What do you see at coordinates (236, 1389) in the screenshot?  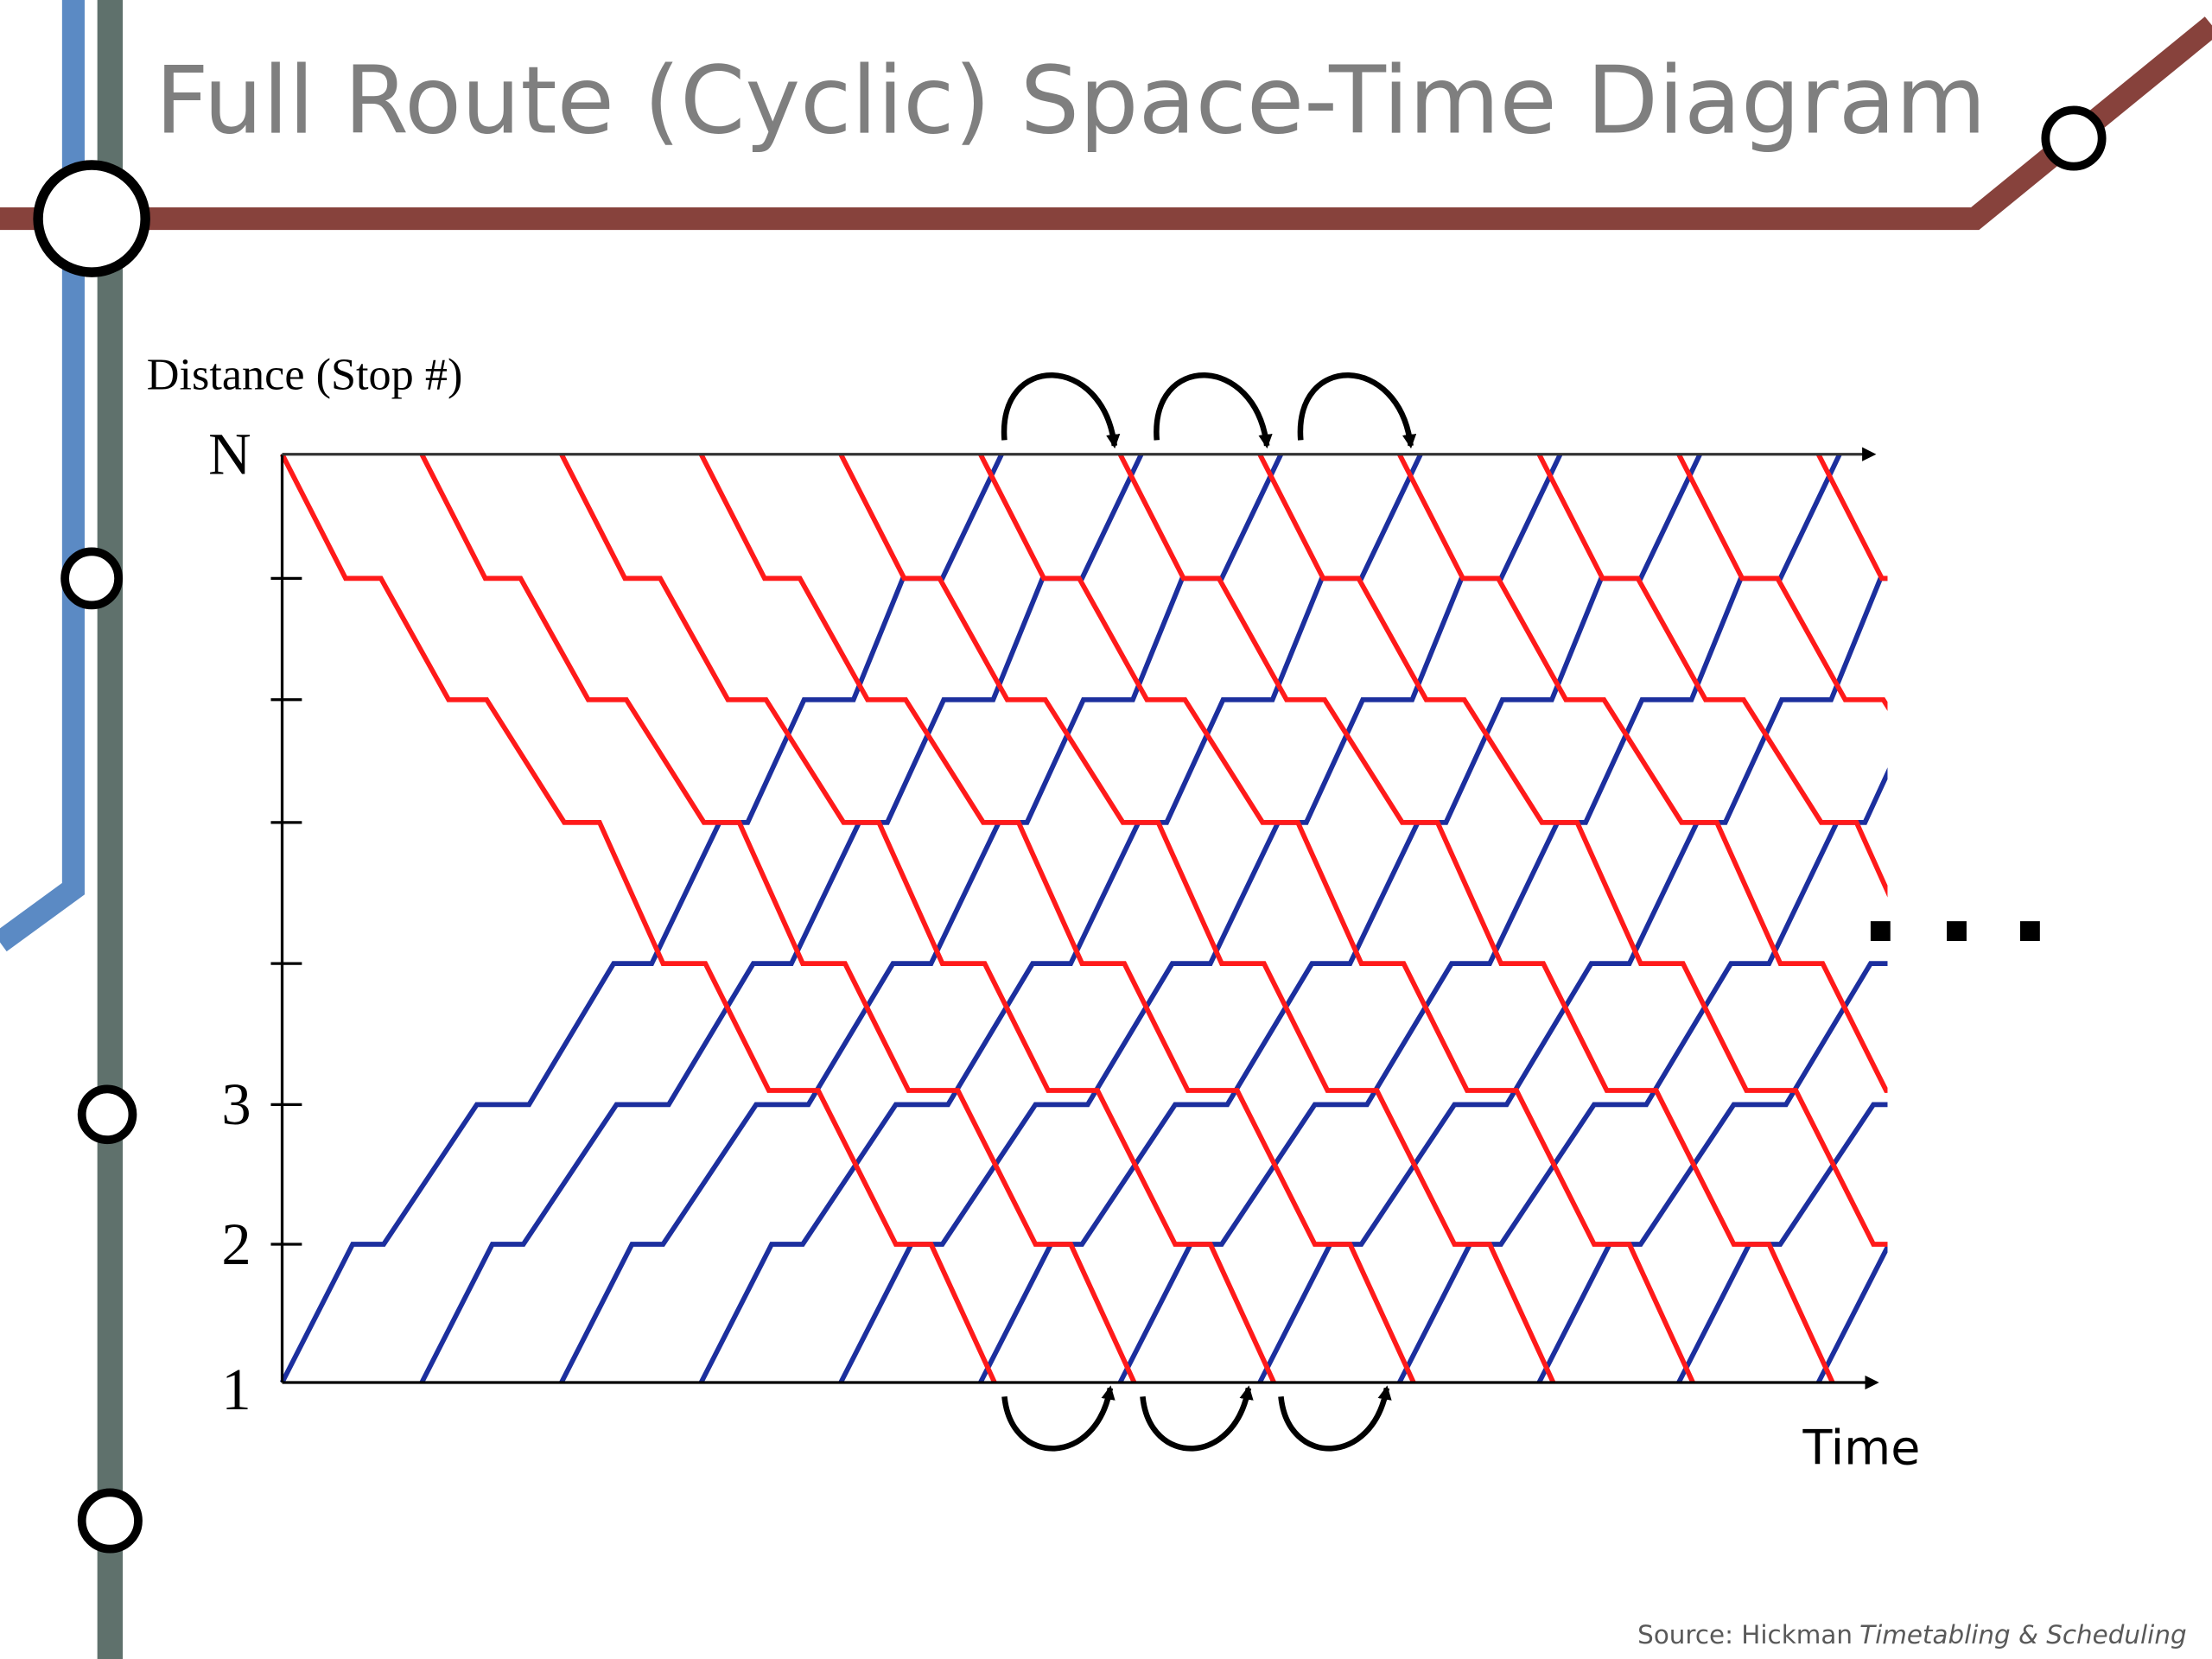 I see `y-tick-label: 1` at bounding box center [236, 1389].